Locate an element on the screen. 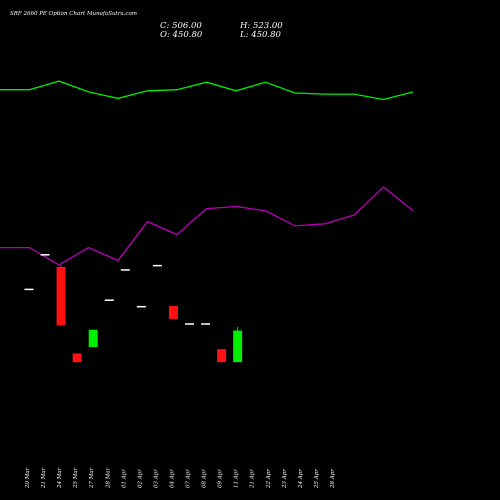 This screenshot has height=500, width=500. x-tick-label: 11 Apr is located at coordinates (237, 478).